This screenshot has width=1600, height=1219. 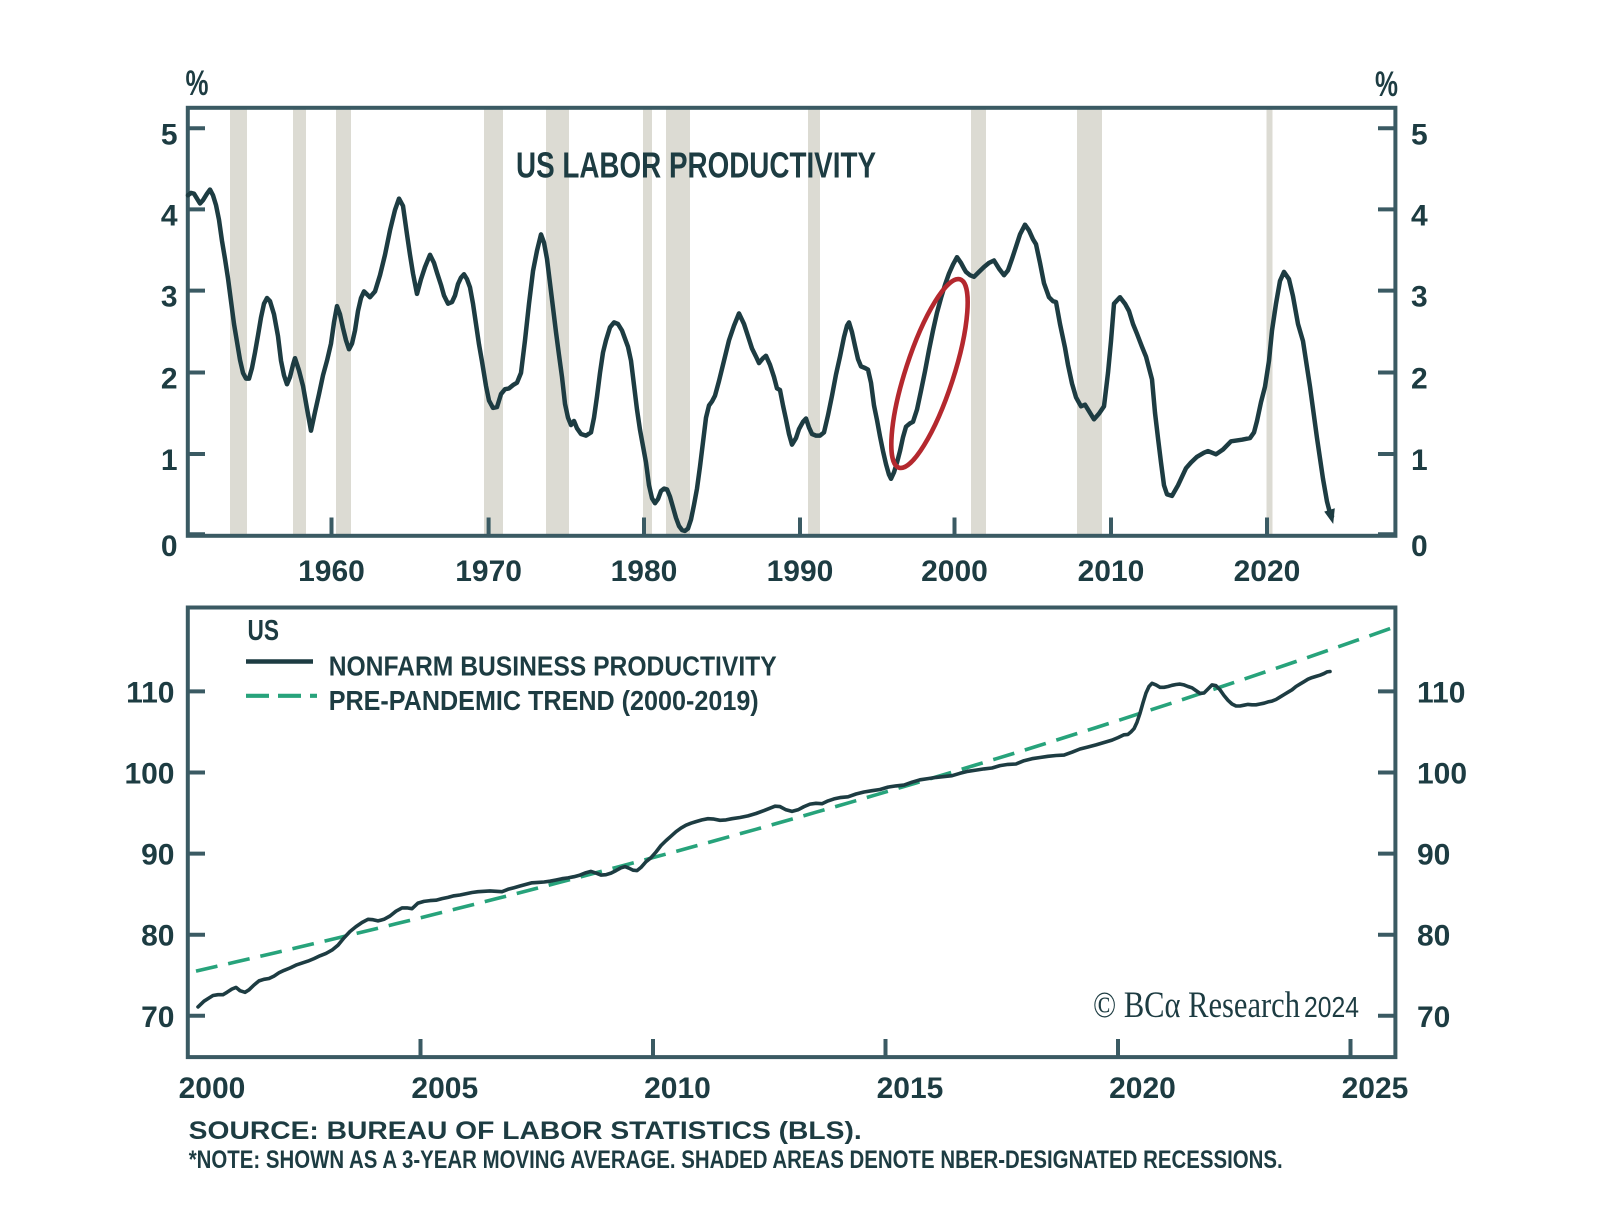 I want to click on svg-text: 2005, so click(x=444, y=1088).